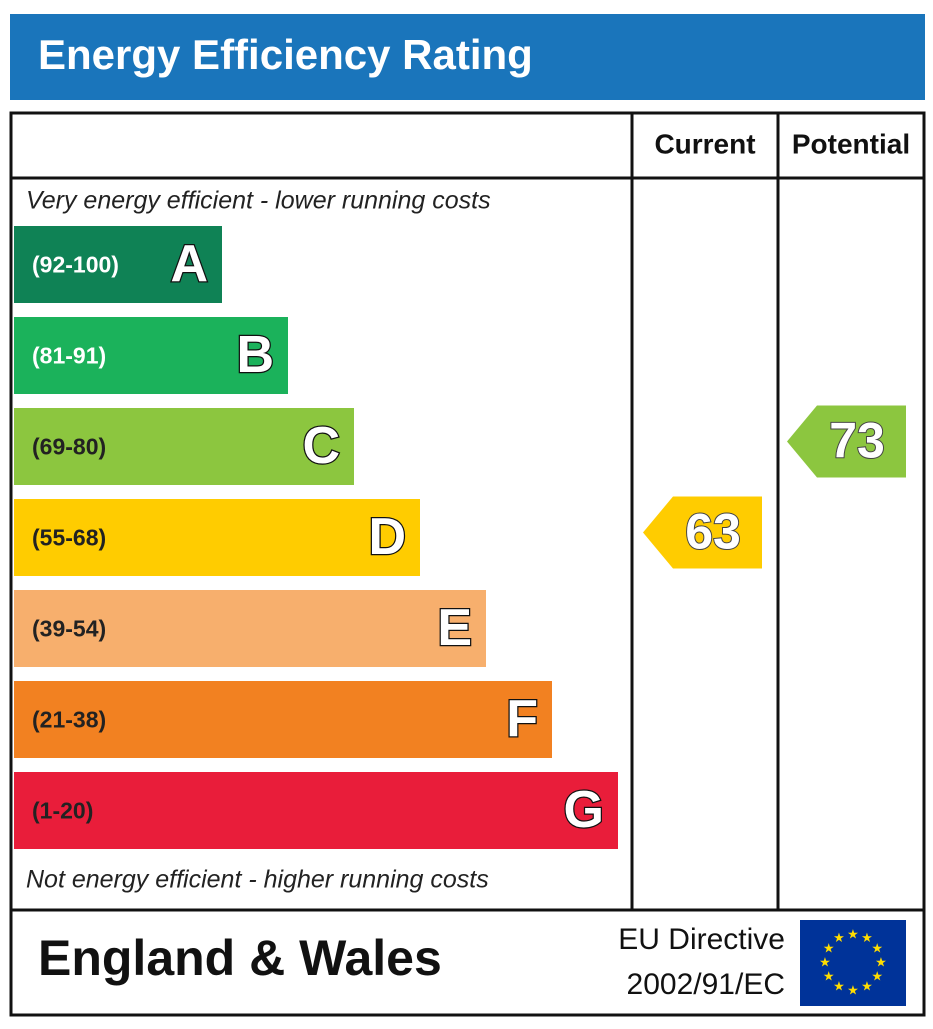  What do you see at coordinates (240, 958) in the screenshot?
I see `region: England & Wales` at bounding box center [240, 958].